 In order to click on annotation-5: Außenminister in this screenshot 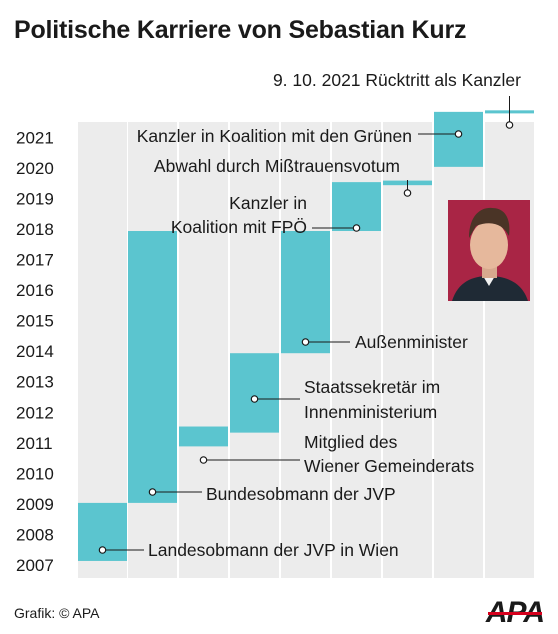, I will do `click(411, 342)`.